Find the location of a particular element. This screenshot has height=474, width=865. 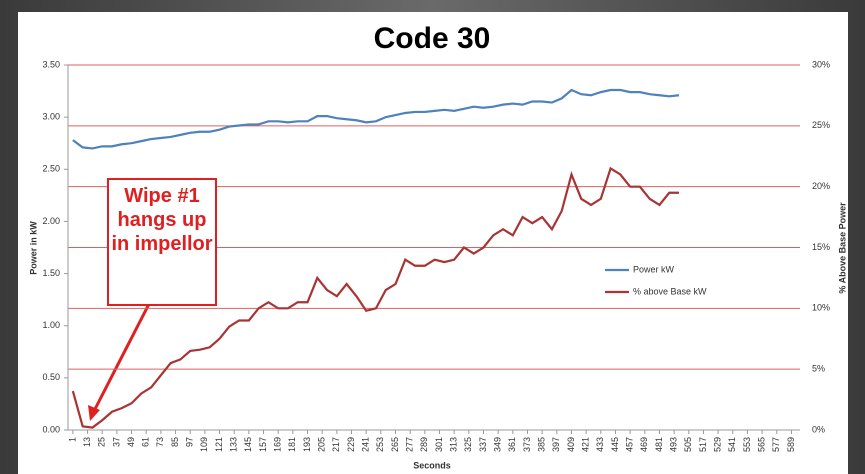

x-tick-label: 97 is located at coordinates (190, 442).